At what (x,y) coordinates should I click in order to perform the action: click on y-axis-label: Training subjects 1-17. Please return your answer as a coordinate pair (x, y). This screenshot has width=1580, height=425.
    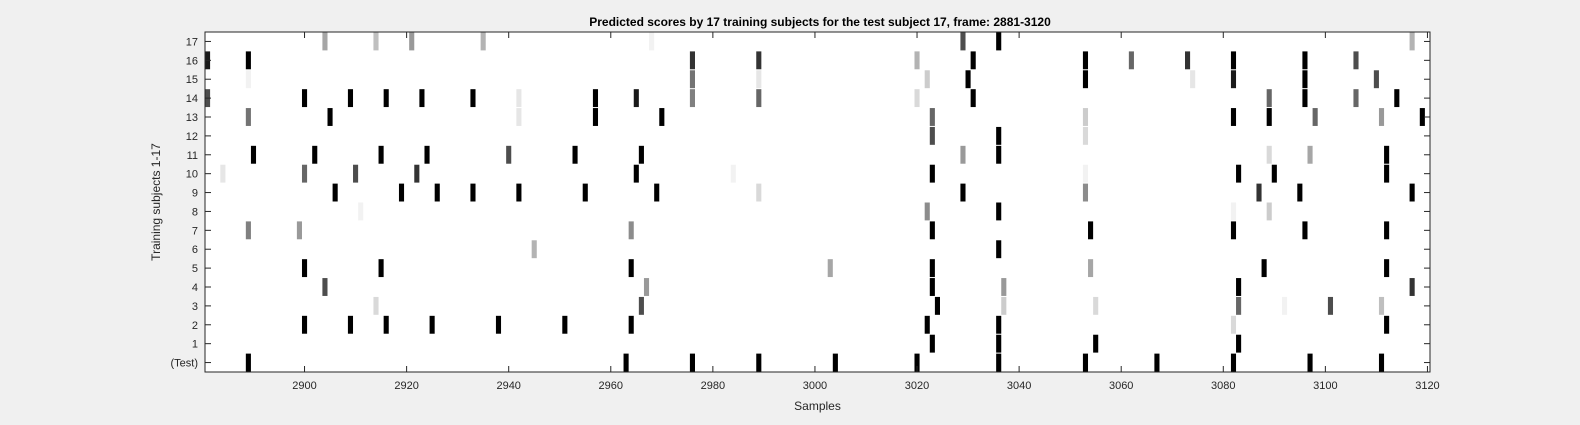
    Looking at the image, I should click on (156, 202).